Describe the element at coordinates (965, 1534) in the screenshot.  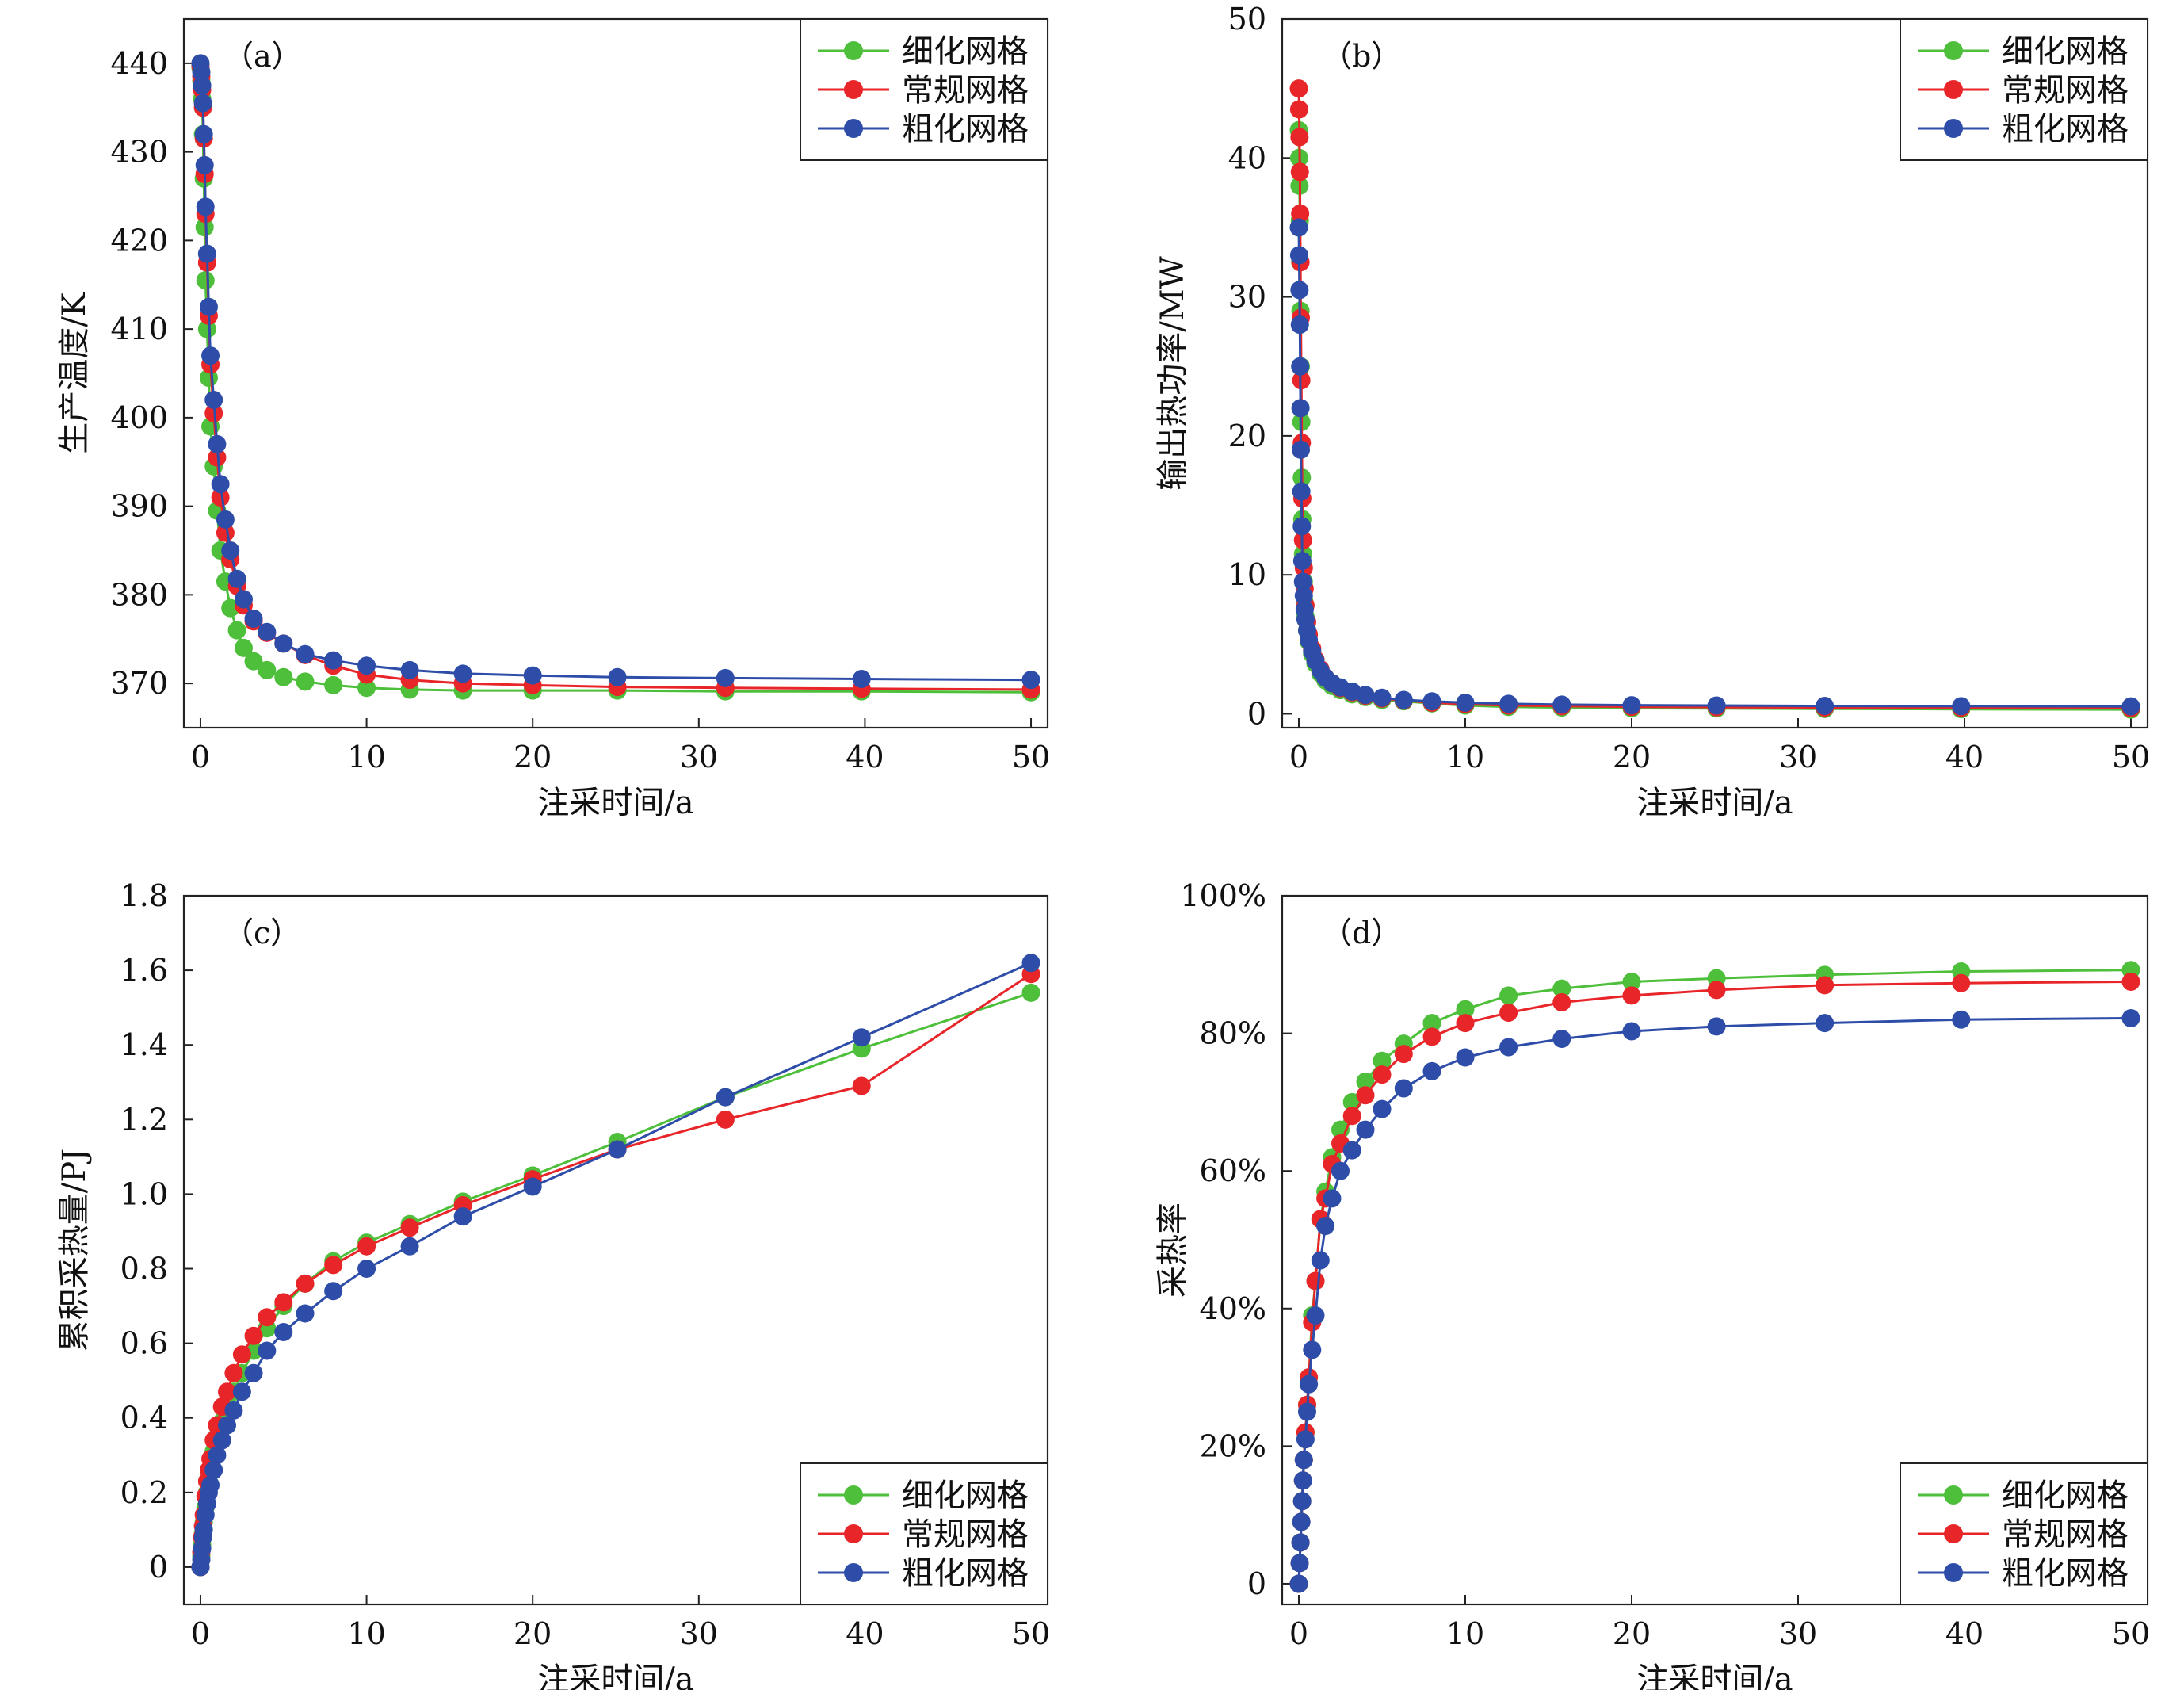
I see `legend-label: 常规网格` at that location.